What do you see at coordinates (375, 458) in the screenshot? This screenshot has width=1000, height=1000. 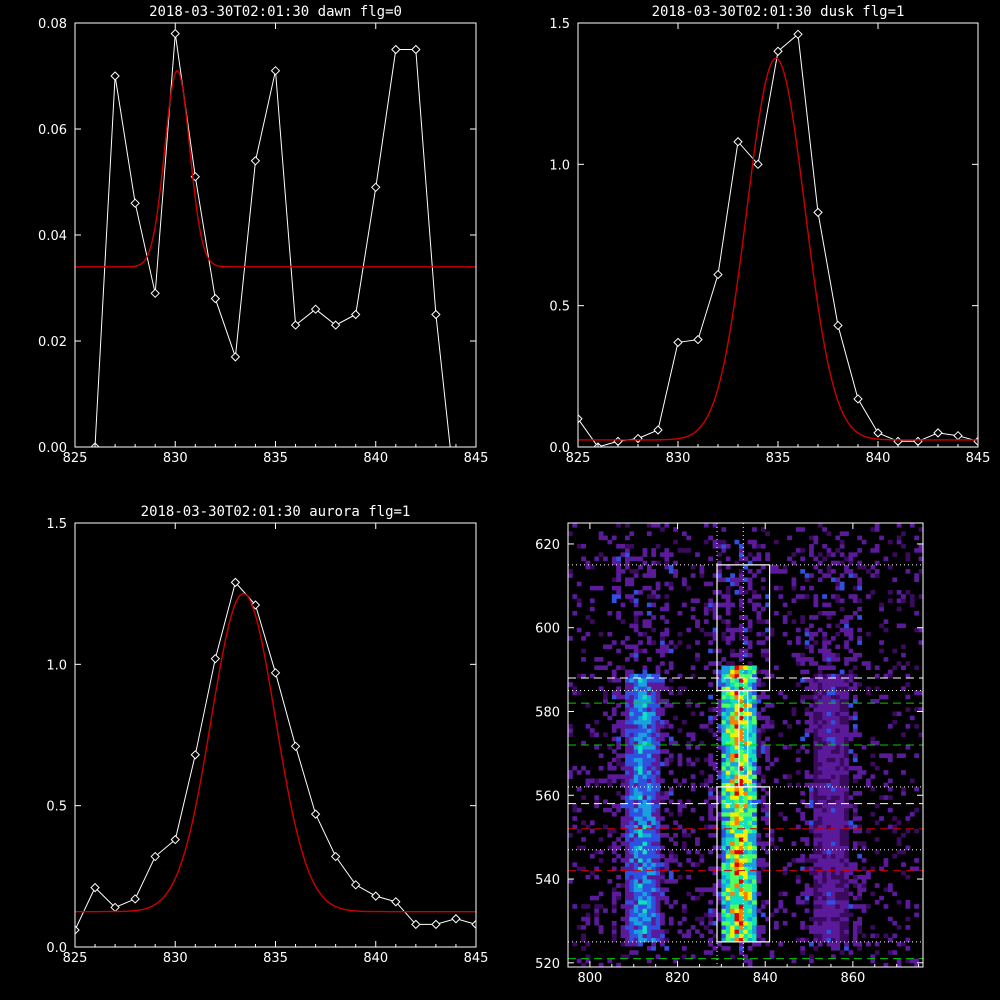 I see `x-tick-label: 840` at bounding box center [375, 458].